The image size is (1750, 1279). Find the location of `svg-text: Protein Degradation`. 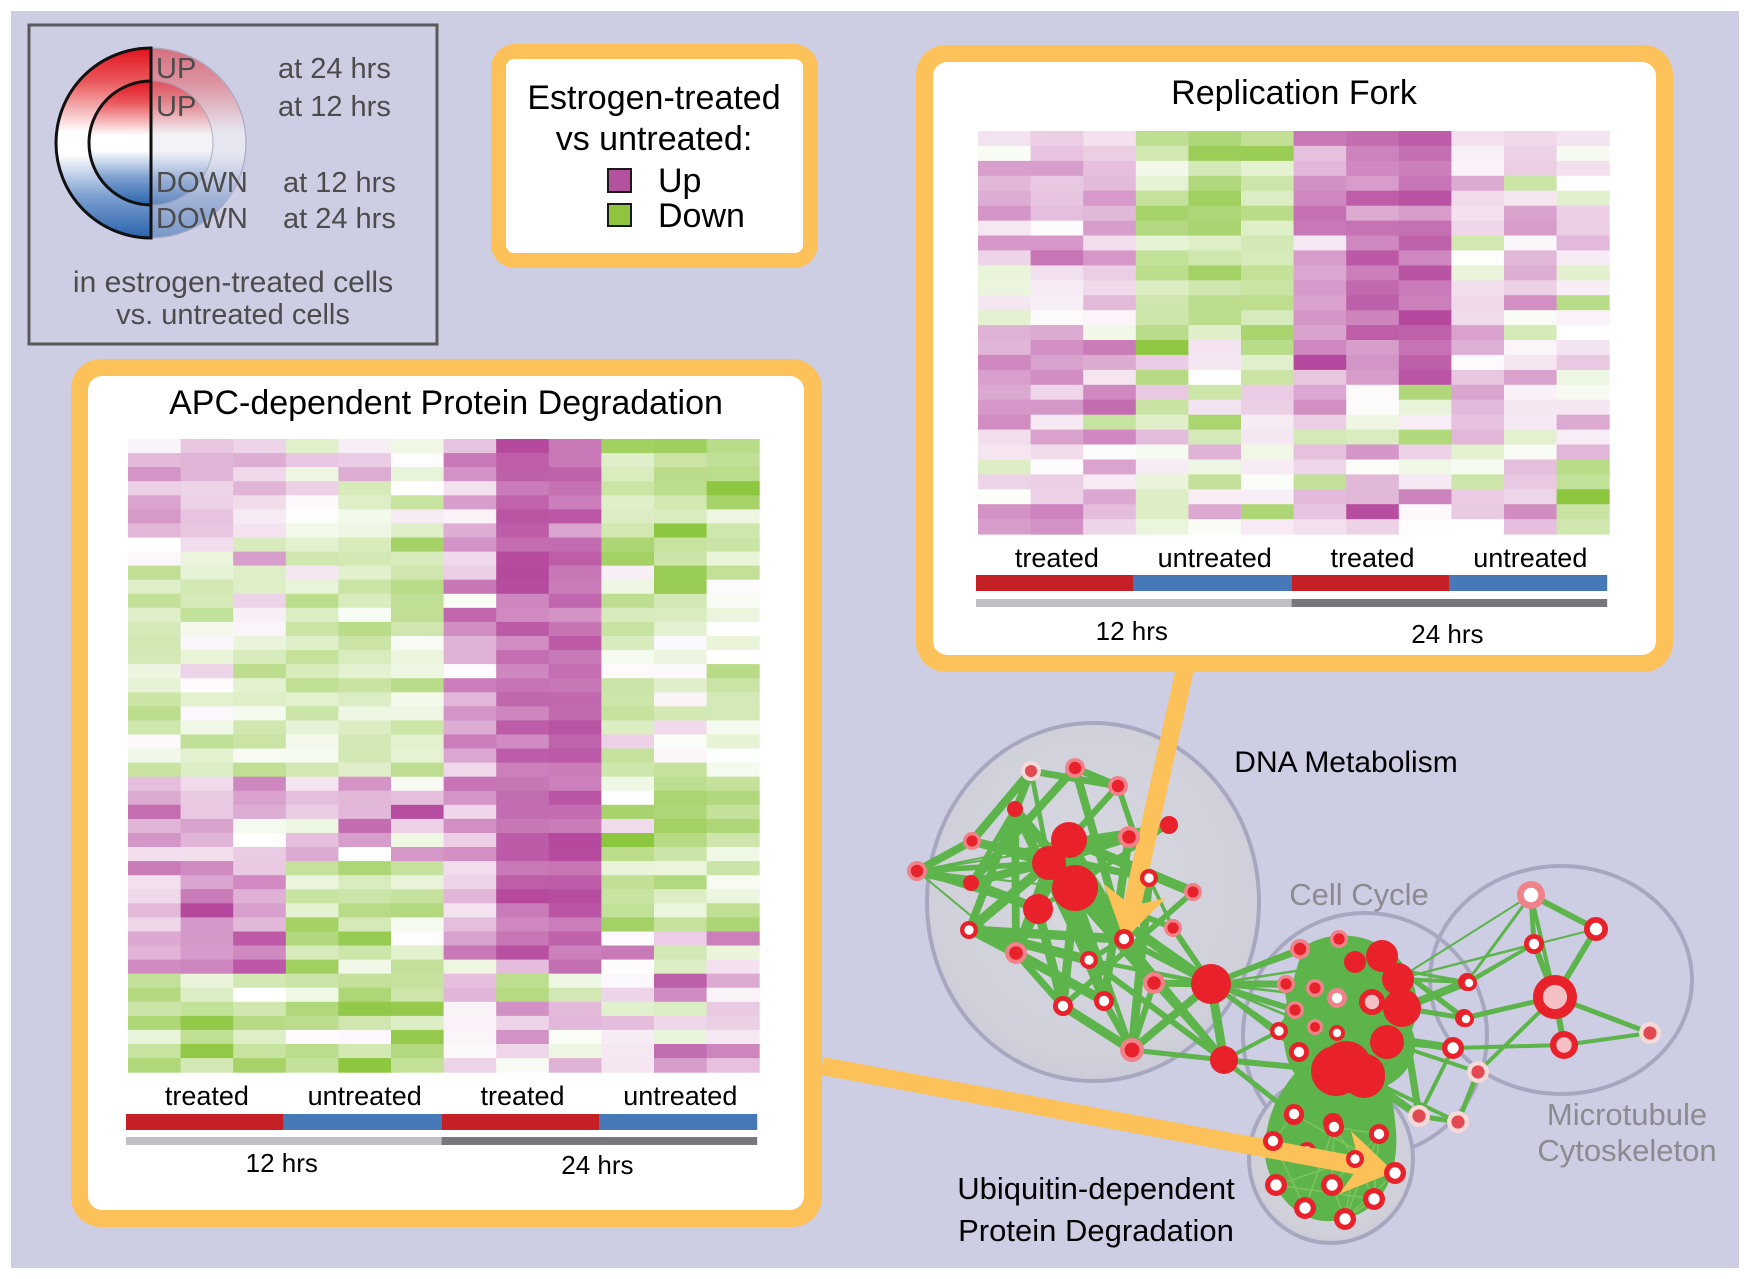

svg-text: Protein Degradation is located at coordinates (1096, 1230).